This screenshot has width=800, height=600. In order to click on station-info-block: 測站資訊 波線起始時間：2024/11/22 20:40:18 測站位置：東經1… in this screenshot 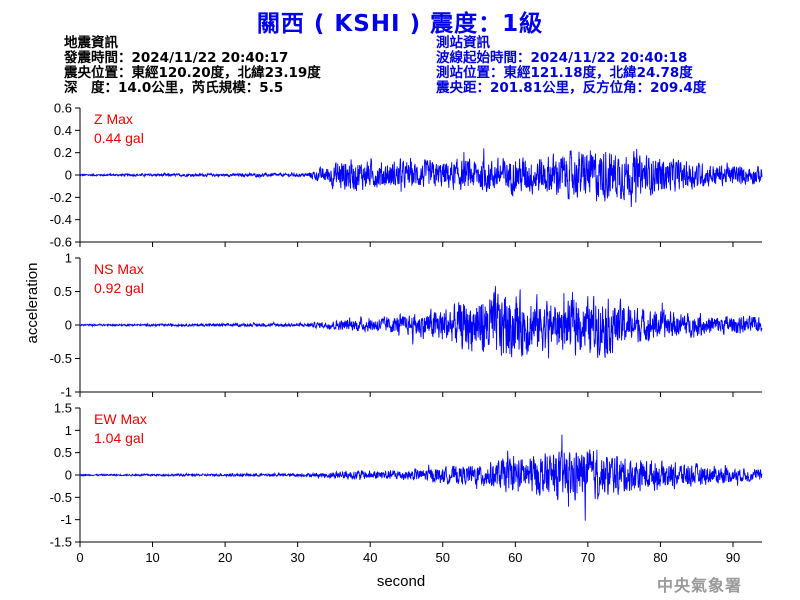, I will do `click(571, 66)`.